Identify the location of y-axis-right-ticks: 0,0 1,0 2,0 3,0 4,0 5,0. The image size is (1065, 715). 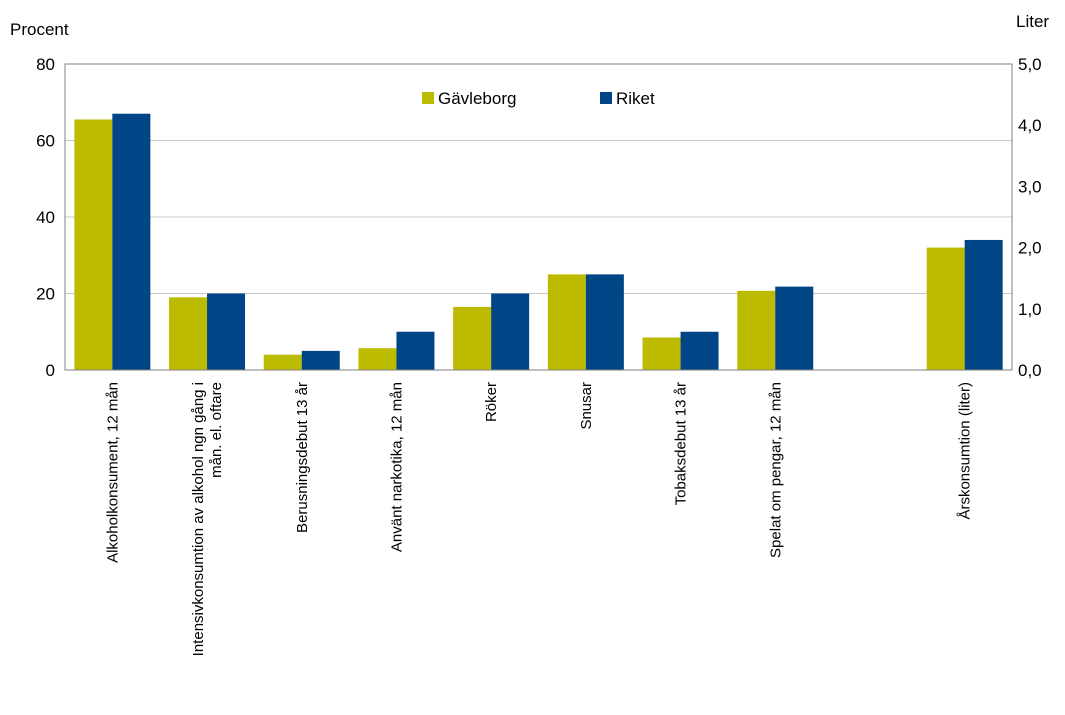
(1030, 217).